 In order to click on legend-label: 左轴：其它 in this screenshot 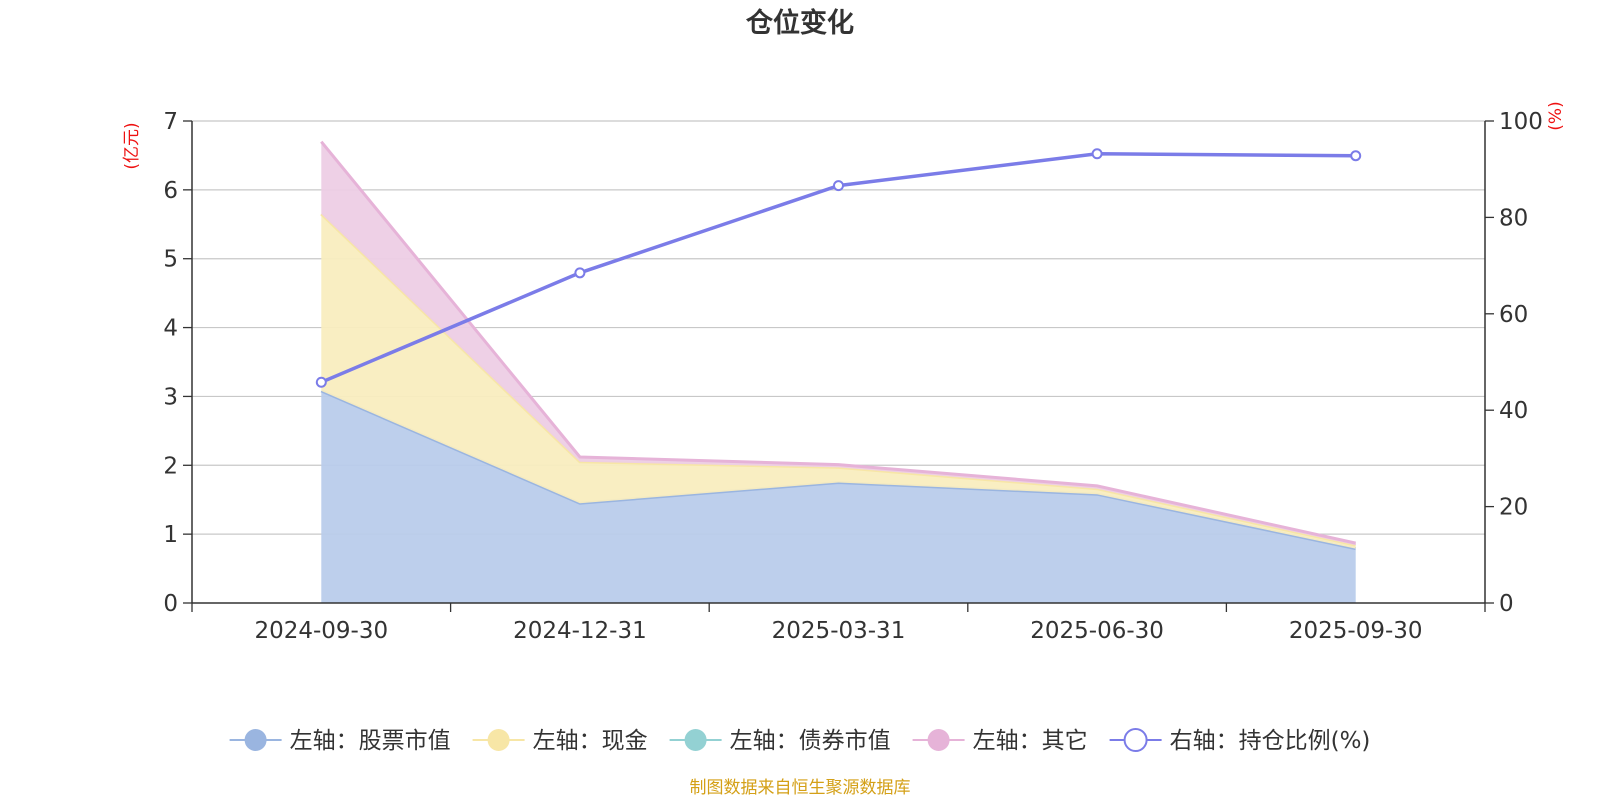, I will do `click(1030, 741)`.